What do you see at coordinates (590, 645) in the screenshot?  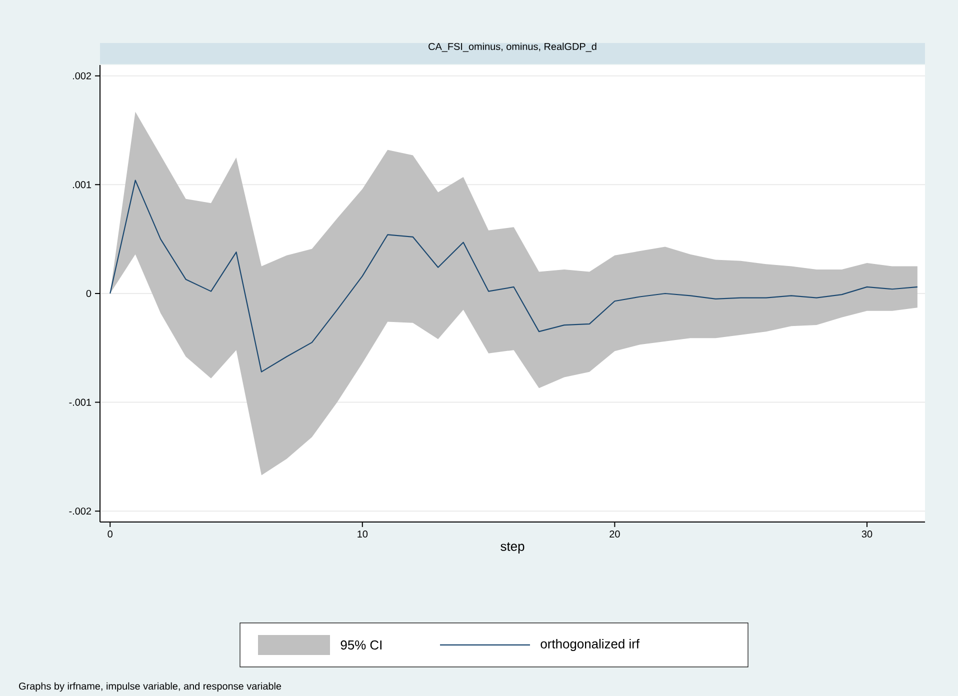 I see `text: orthogonalized irf` at bounding box center [590, 645].